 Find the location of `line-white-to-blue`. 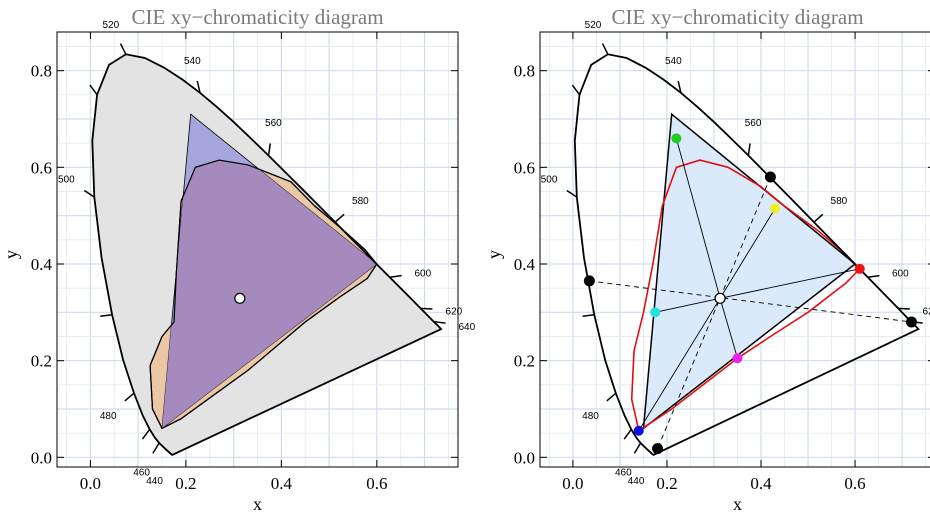

line-white-to-blue is located at coordinates (679, 364).